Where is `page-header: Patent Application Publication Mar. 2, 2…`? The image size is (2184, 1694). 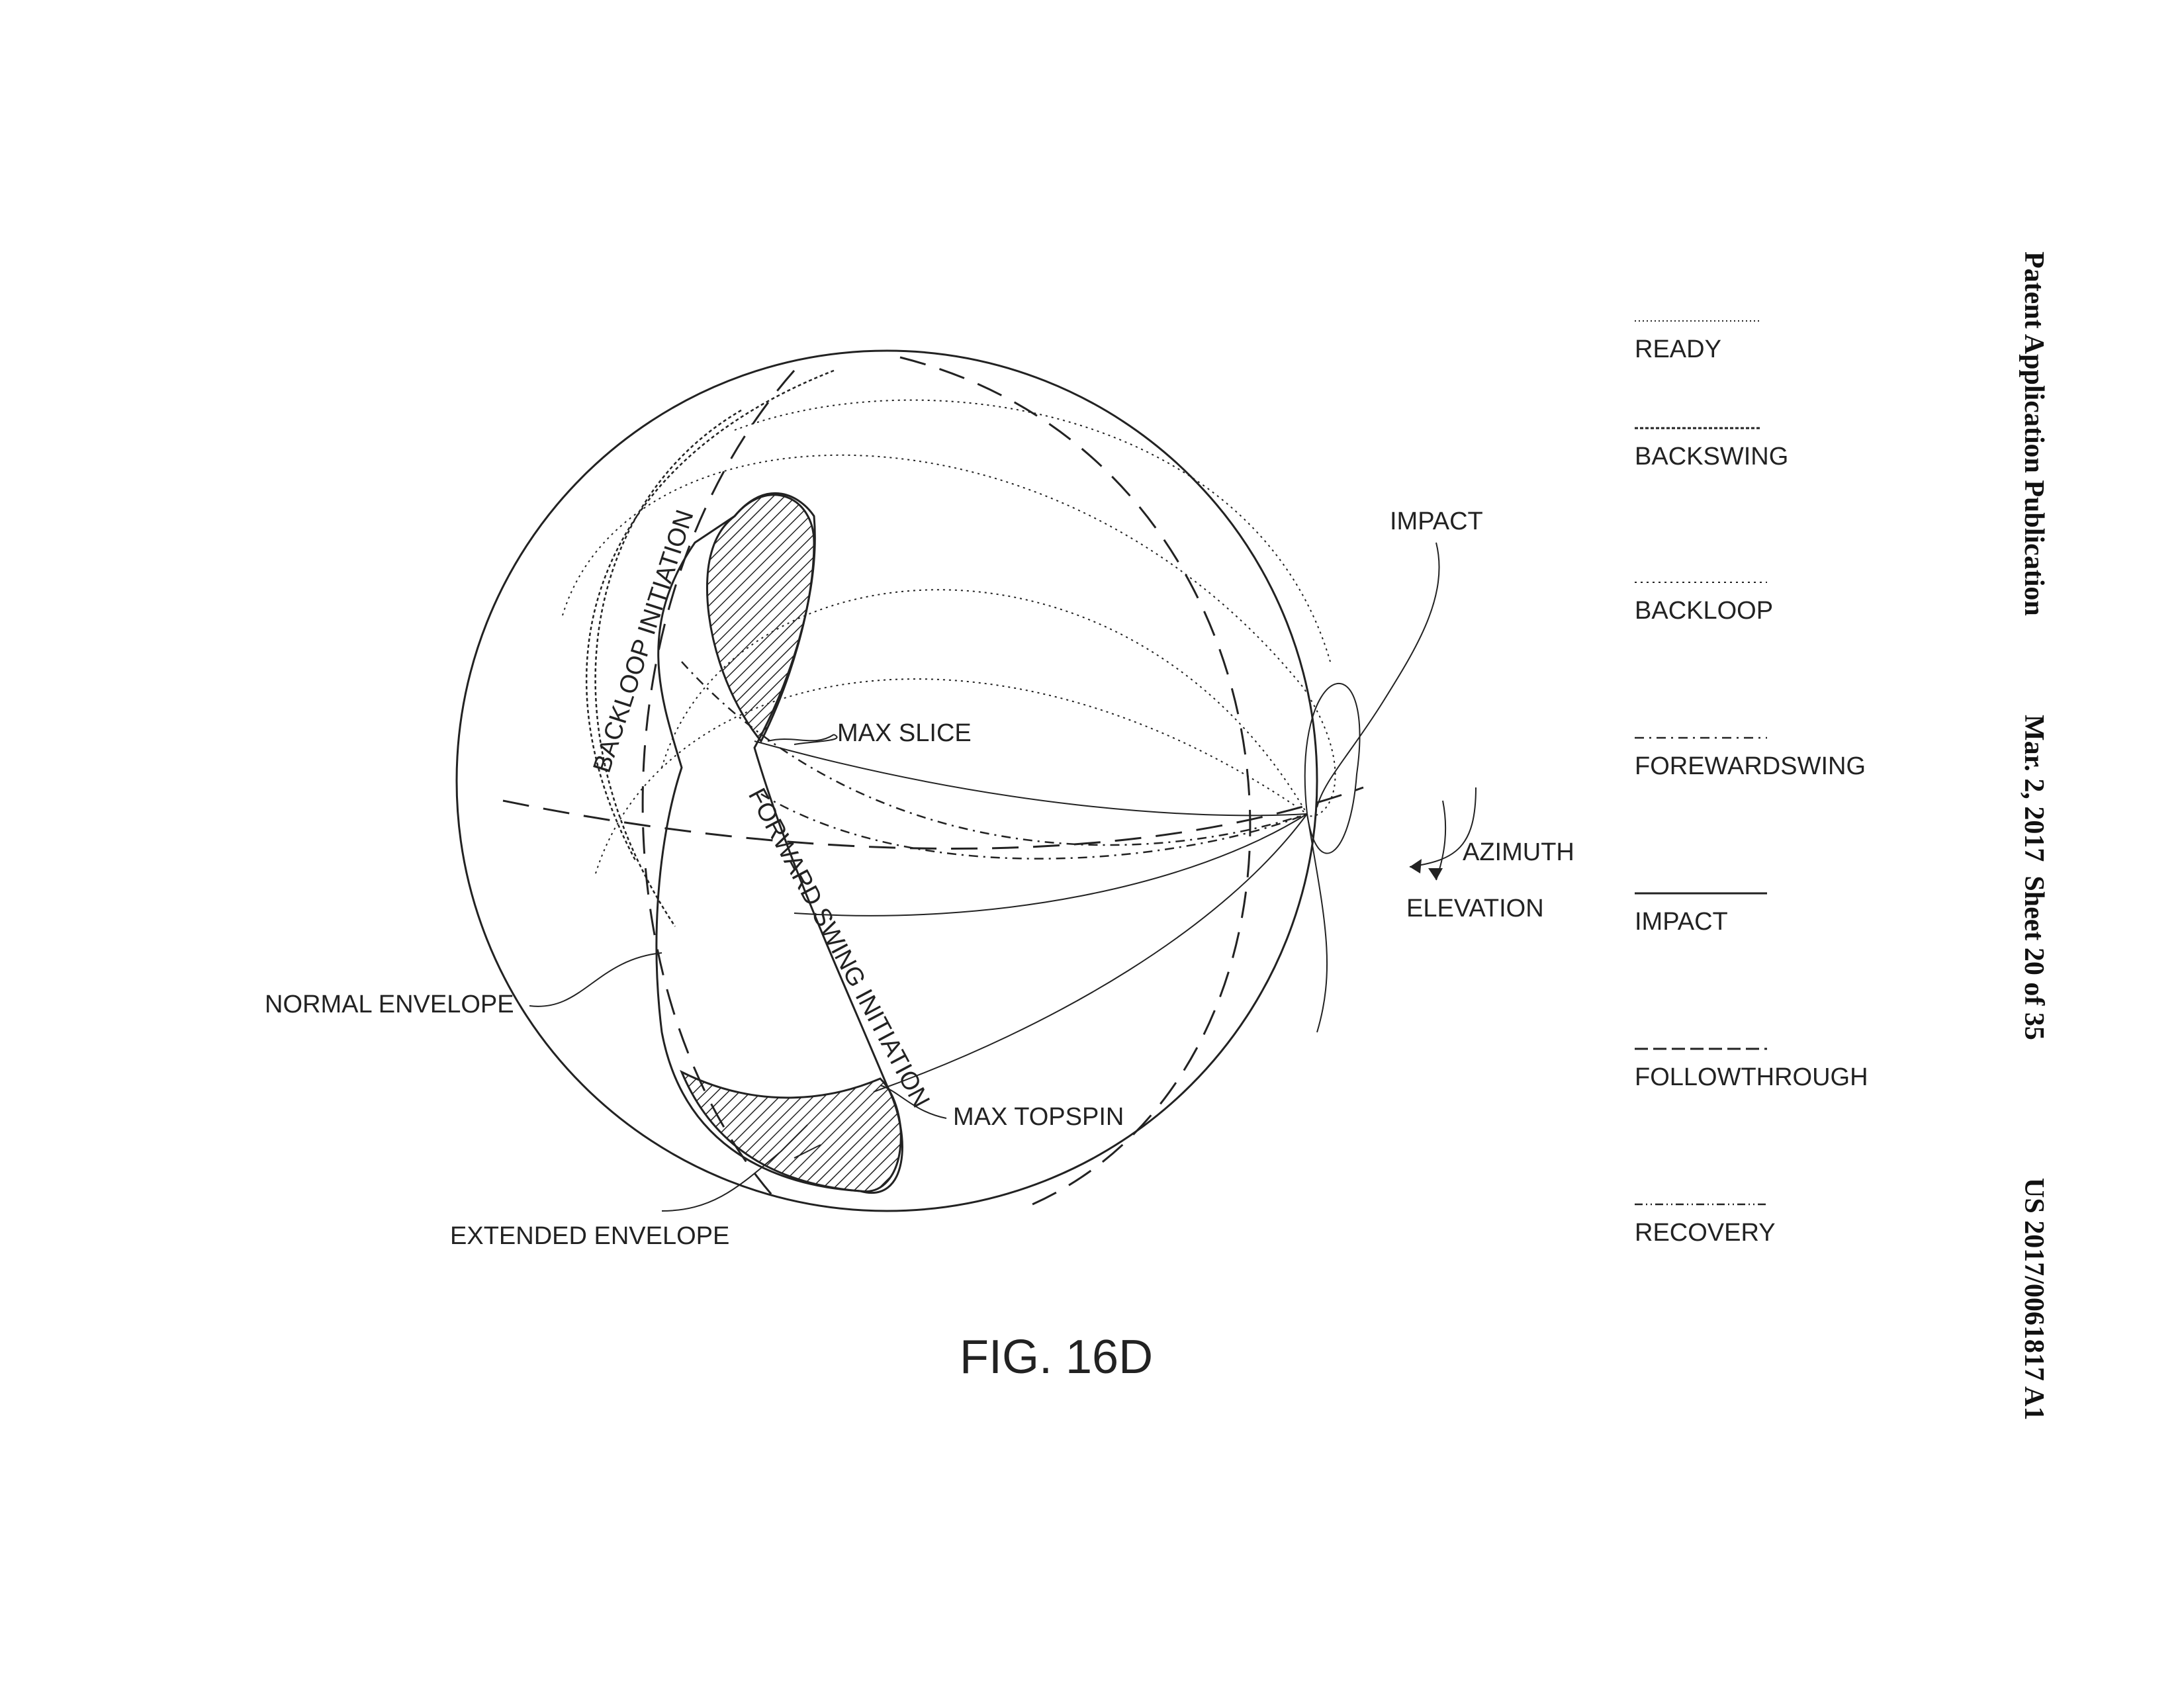 page-header: Patent Application Publication Mar. 2, 2… is located at coordinates (2034, 835).